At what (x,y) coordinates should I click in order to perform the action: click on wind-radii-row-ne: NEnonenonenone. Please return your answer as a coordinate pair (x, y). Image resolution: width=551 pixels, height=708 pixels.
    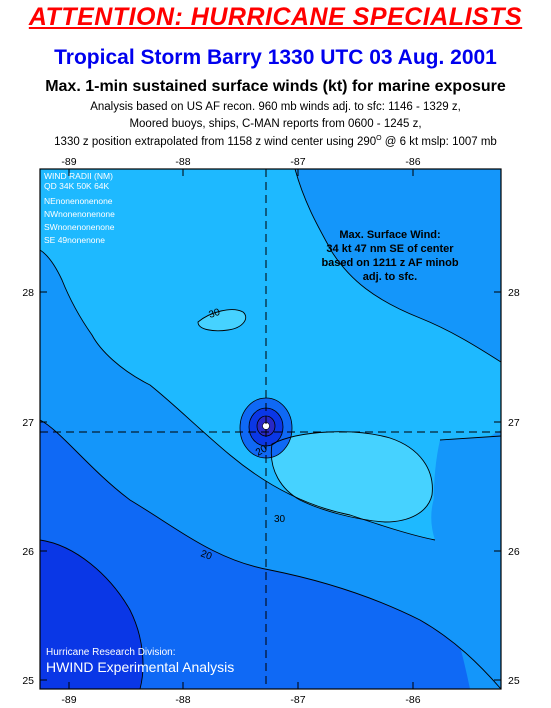
    Looking at the image, I should click on (78, 201).